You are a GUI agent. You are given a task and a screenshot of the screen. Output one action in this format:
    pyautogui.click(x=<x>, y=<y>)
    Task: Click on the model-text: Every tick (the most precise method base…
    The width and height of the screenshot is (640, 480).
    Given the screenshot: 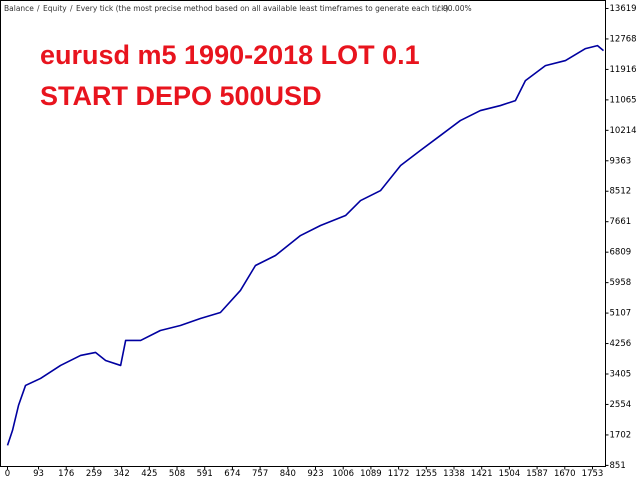 What is the action you would take?
    pyautogui.click(x=262, y=8)
    